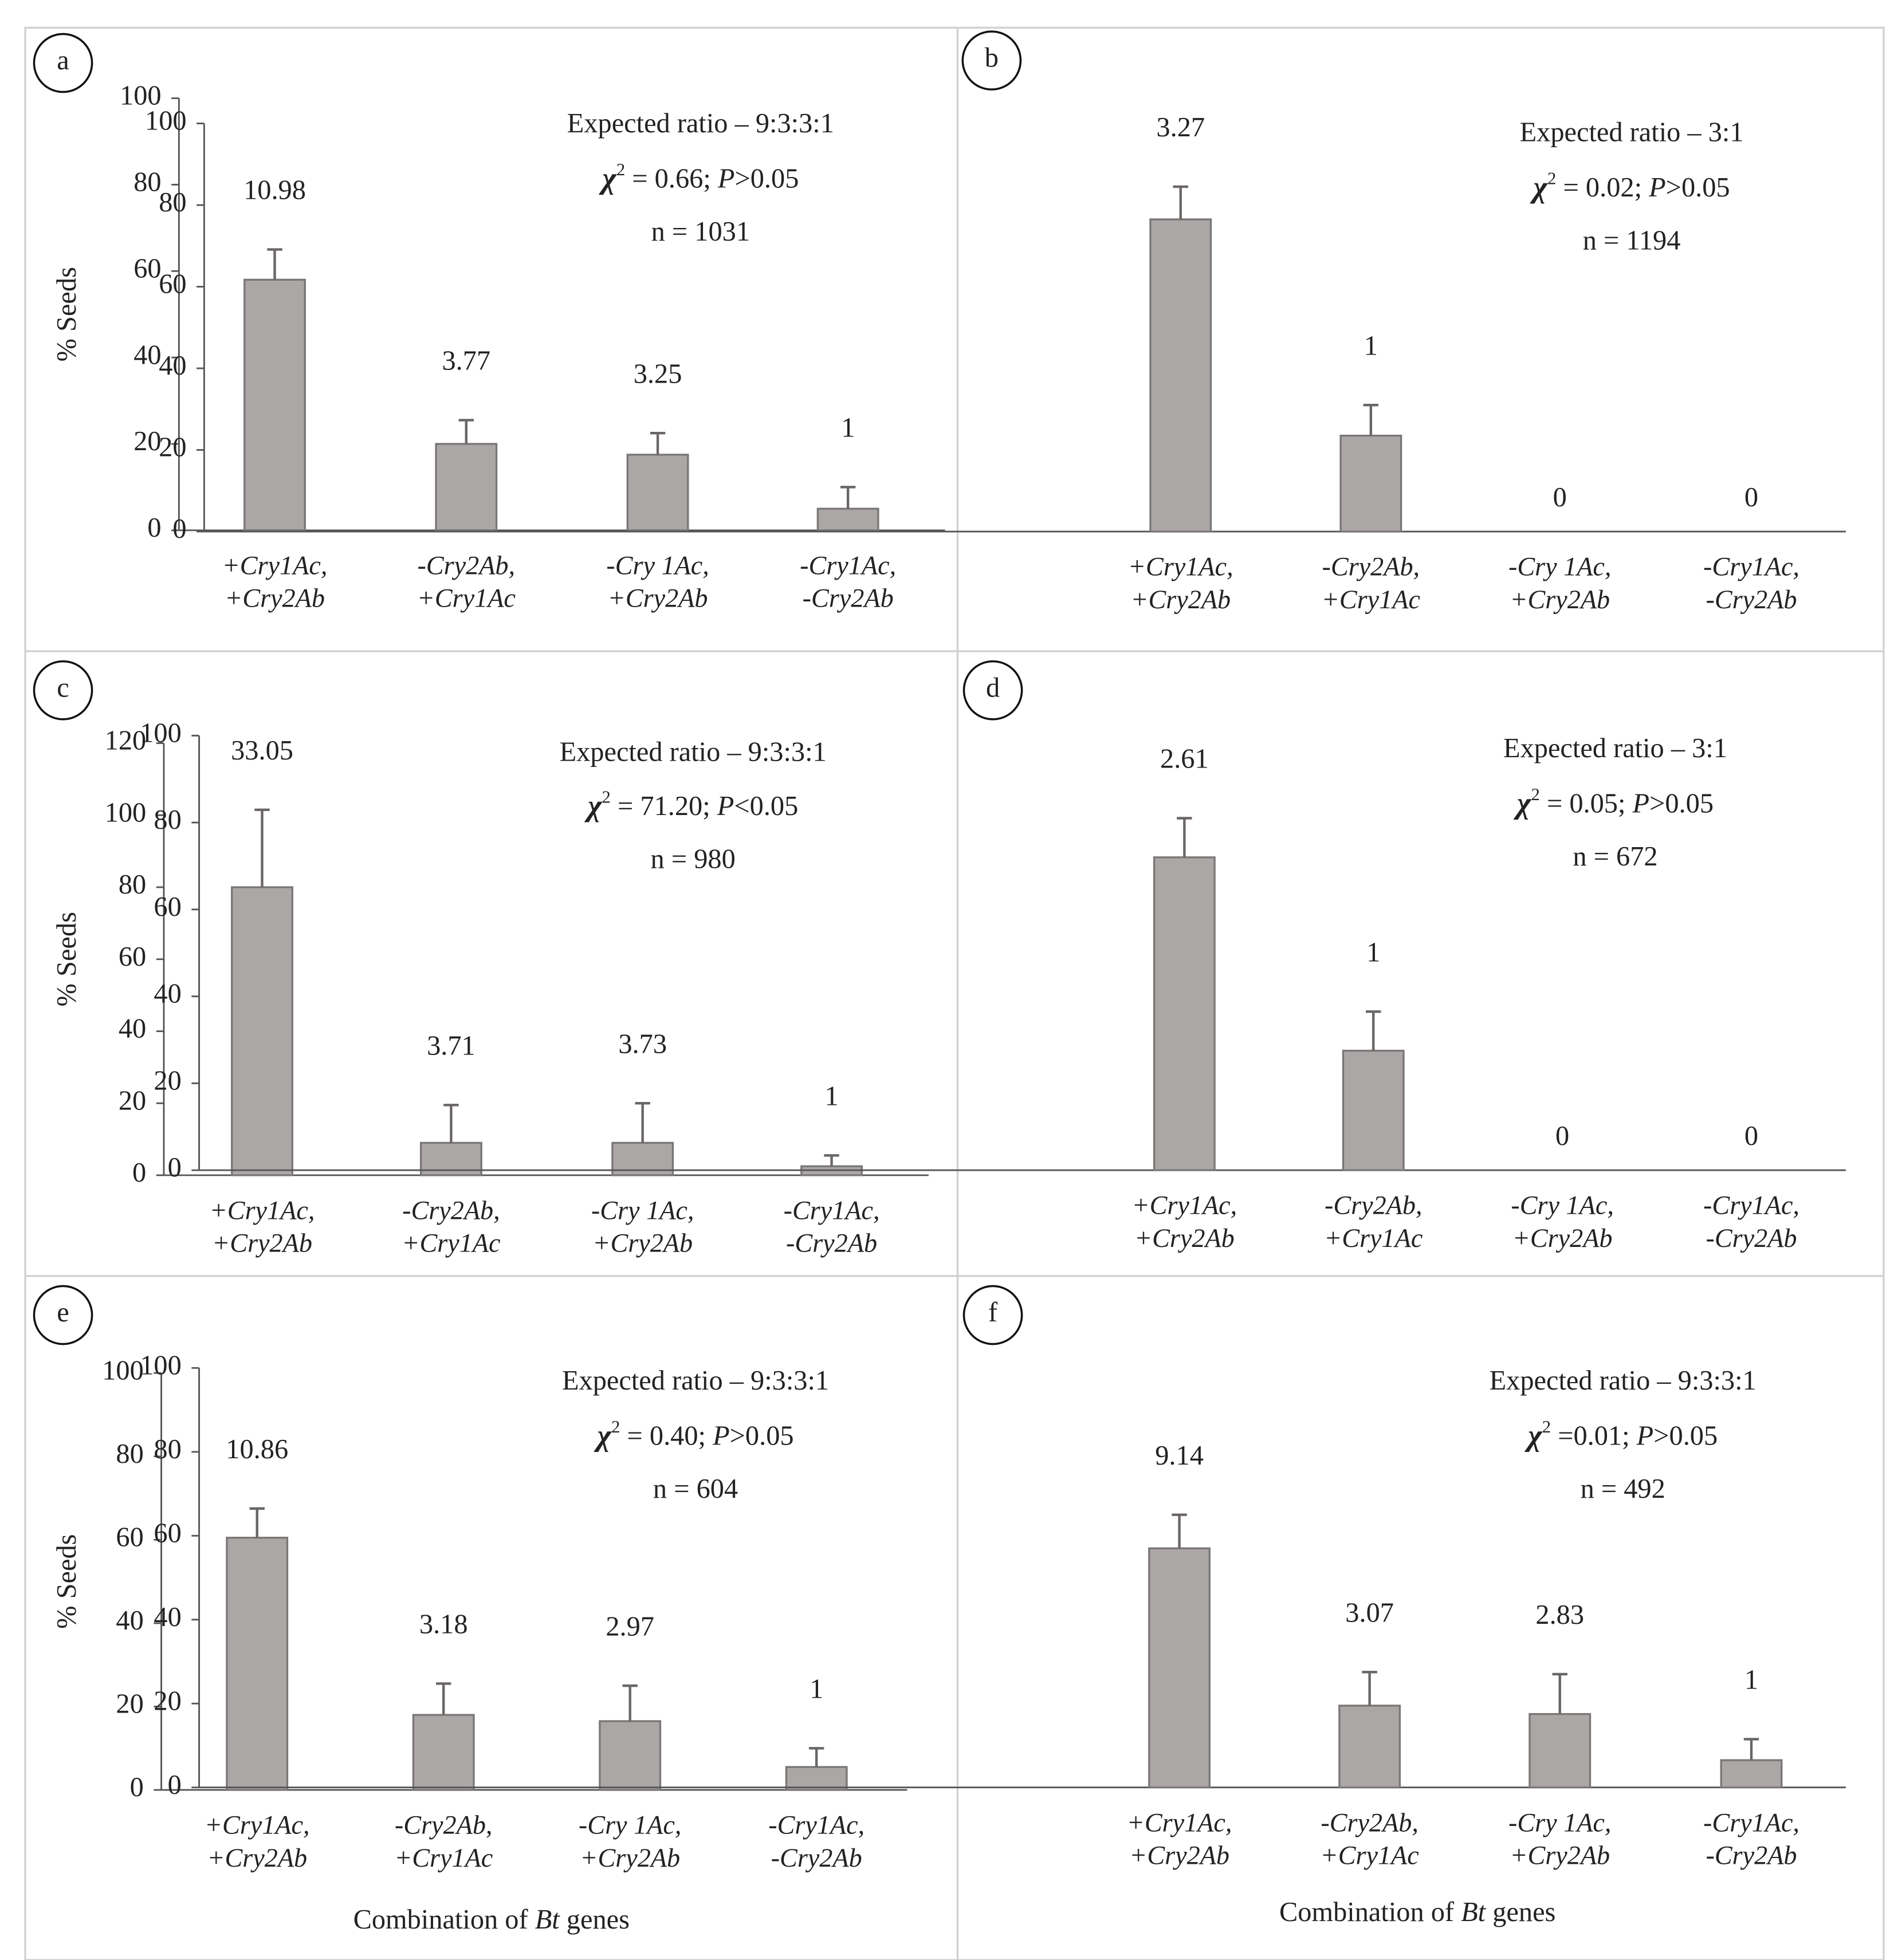 The width and height of the screenshot is (1890, 1960). What do you see at coordinates (1184, 759) in the screenshot?
I see `ratio-label: 2.61` at bounding box center [1184, 759].